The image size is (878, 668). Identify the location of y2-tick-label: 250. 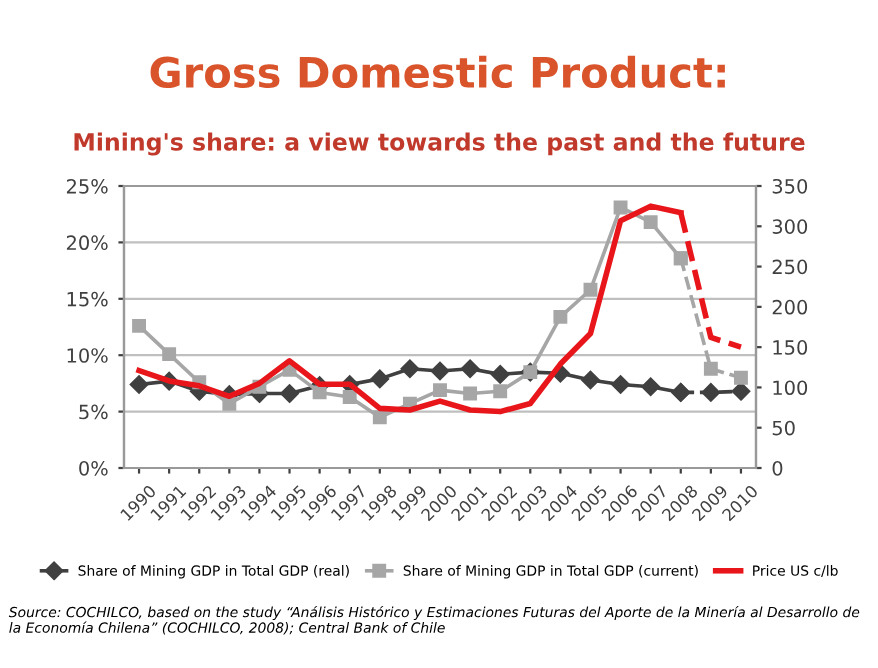
(790, 267).